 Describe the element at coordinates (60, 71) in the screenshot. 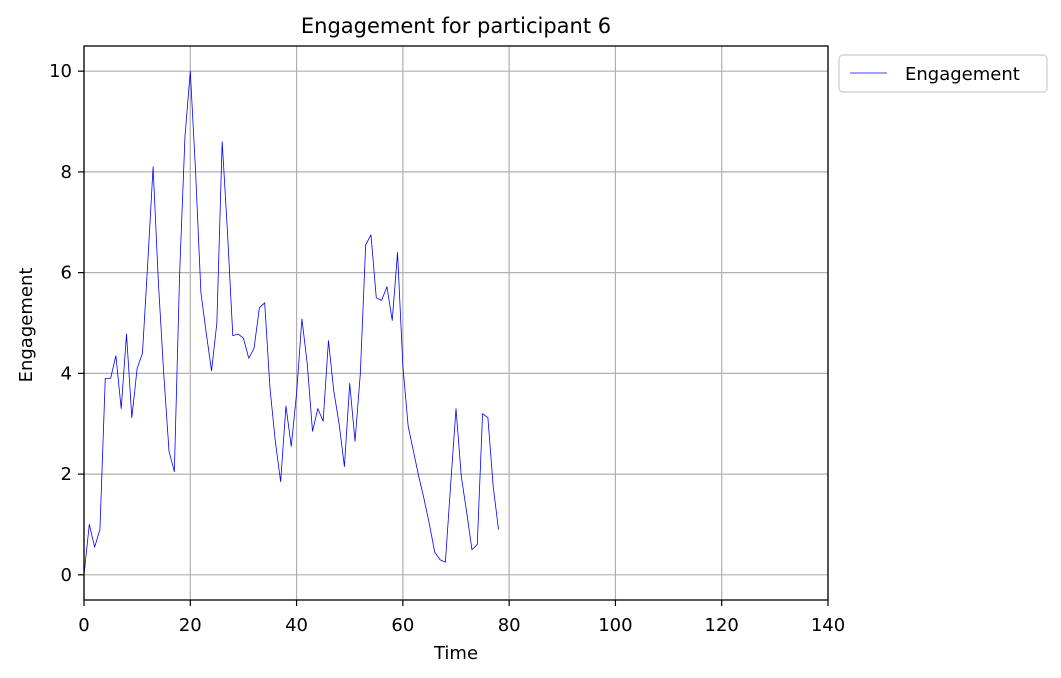

I see `y-tick-label: 10` at that location.